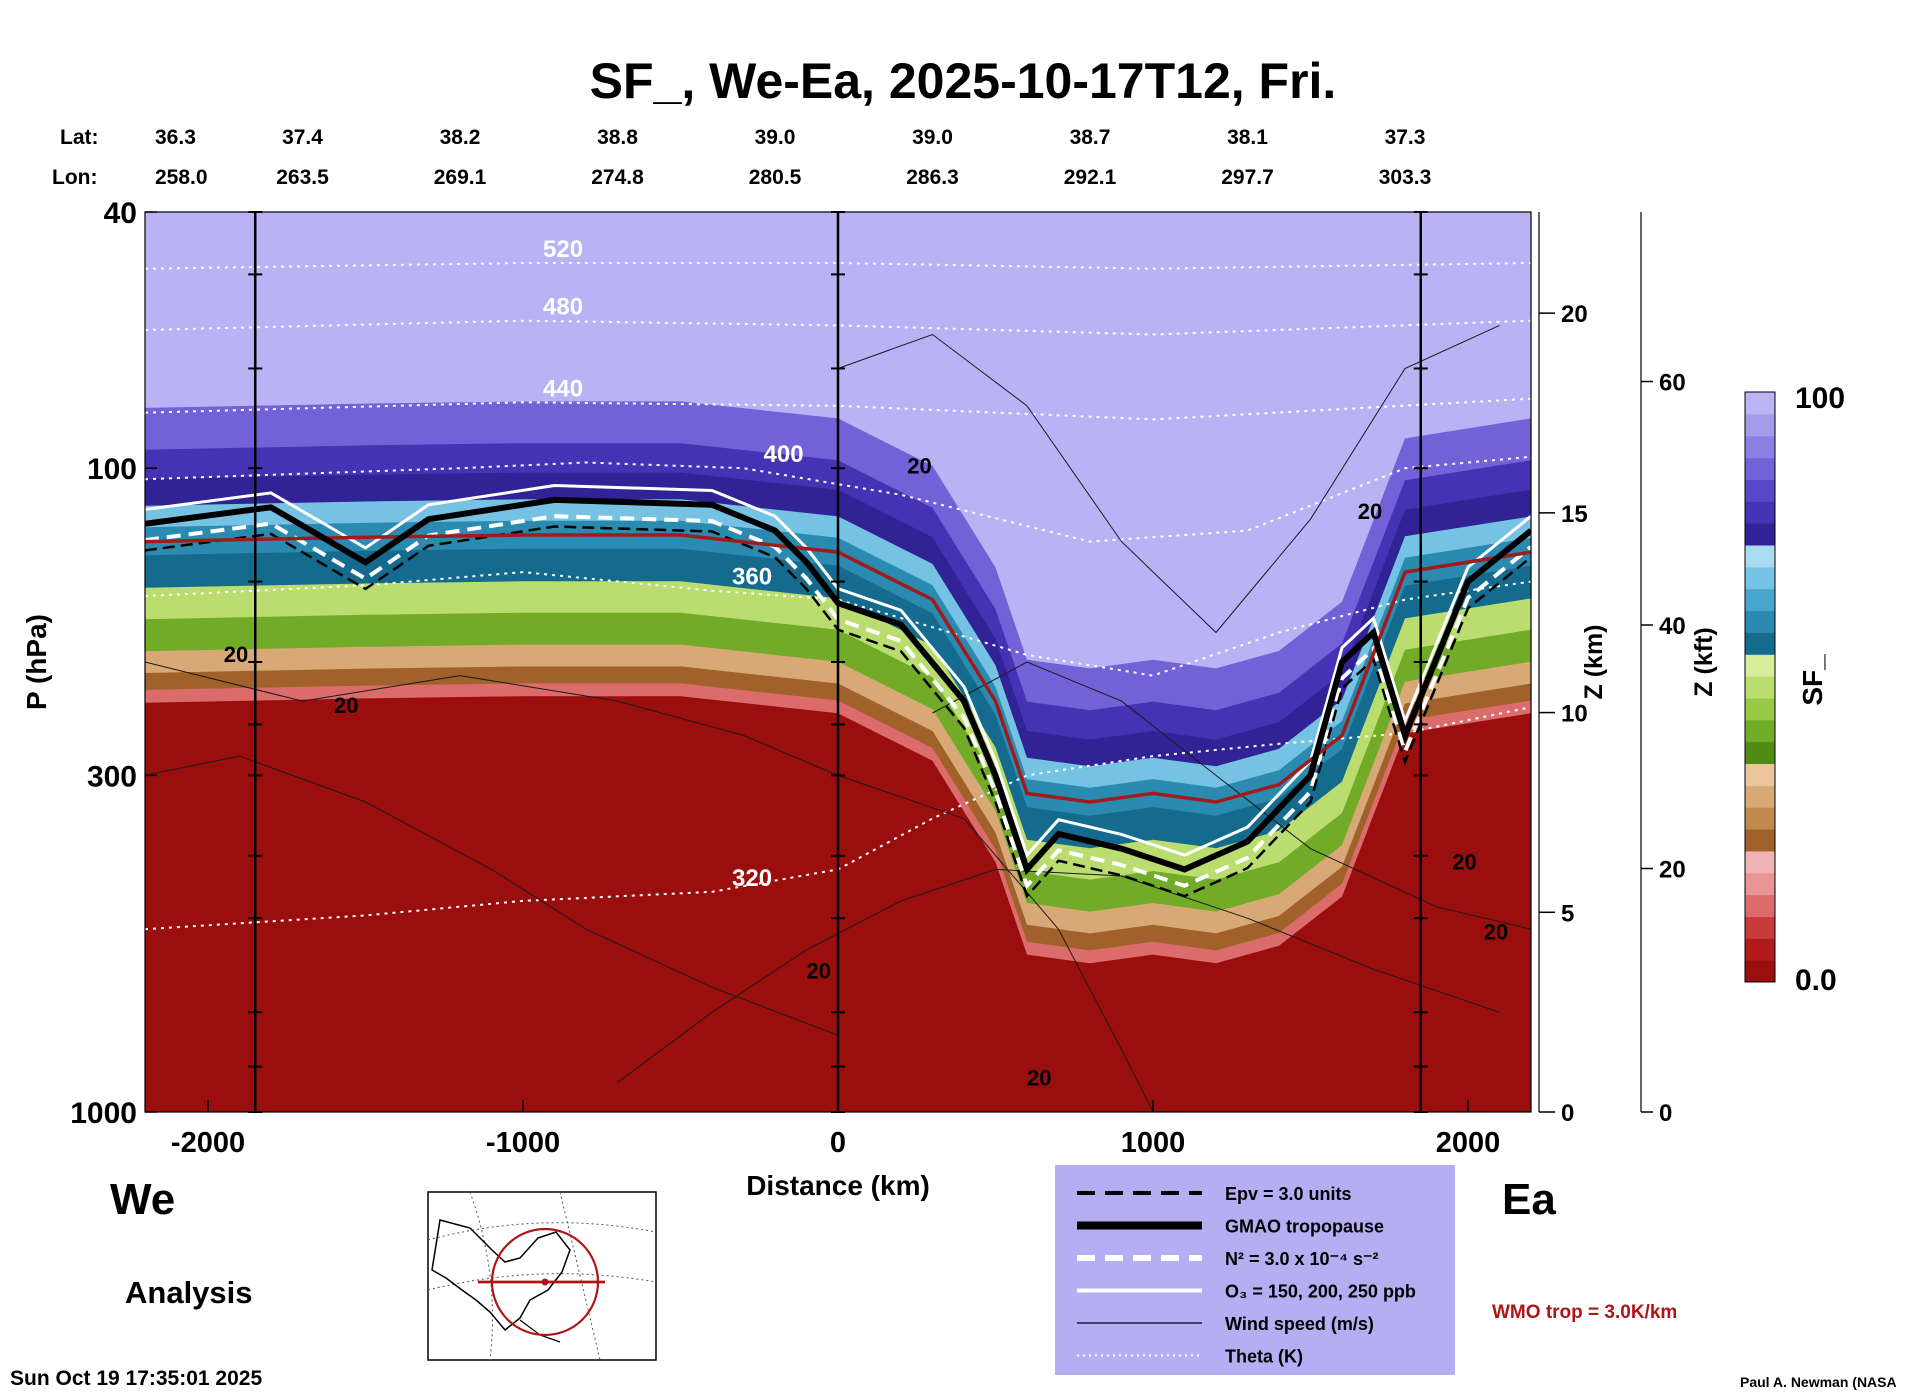 This screenshot has height=1394, width=1926. Describe the element at coordinates (136, 1378) in the screenshot. I see `timestamp: Sun Oct 19 17:35:01 2025` at that location.